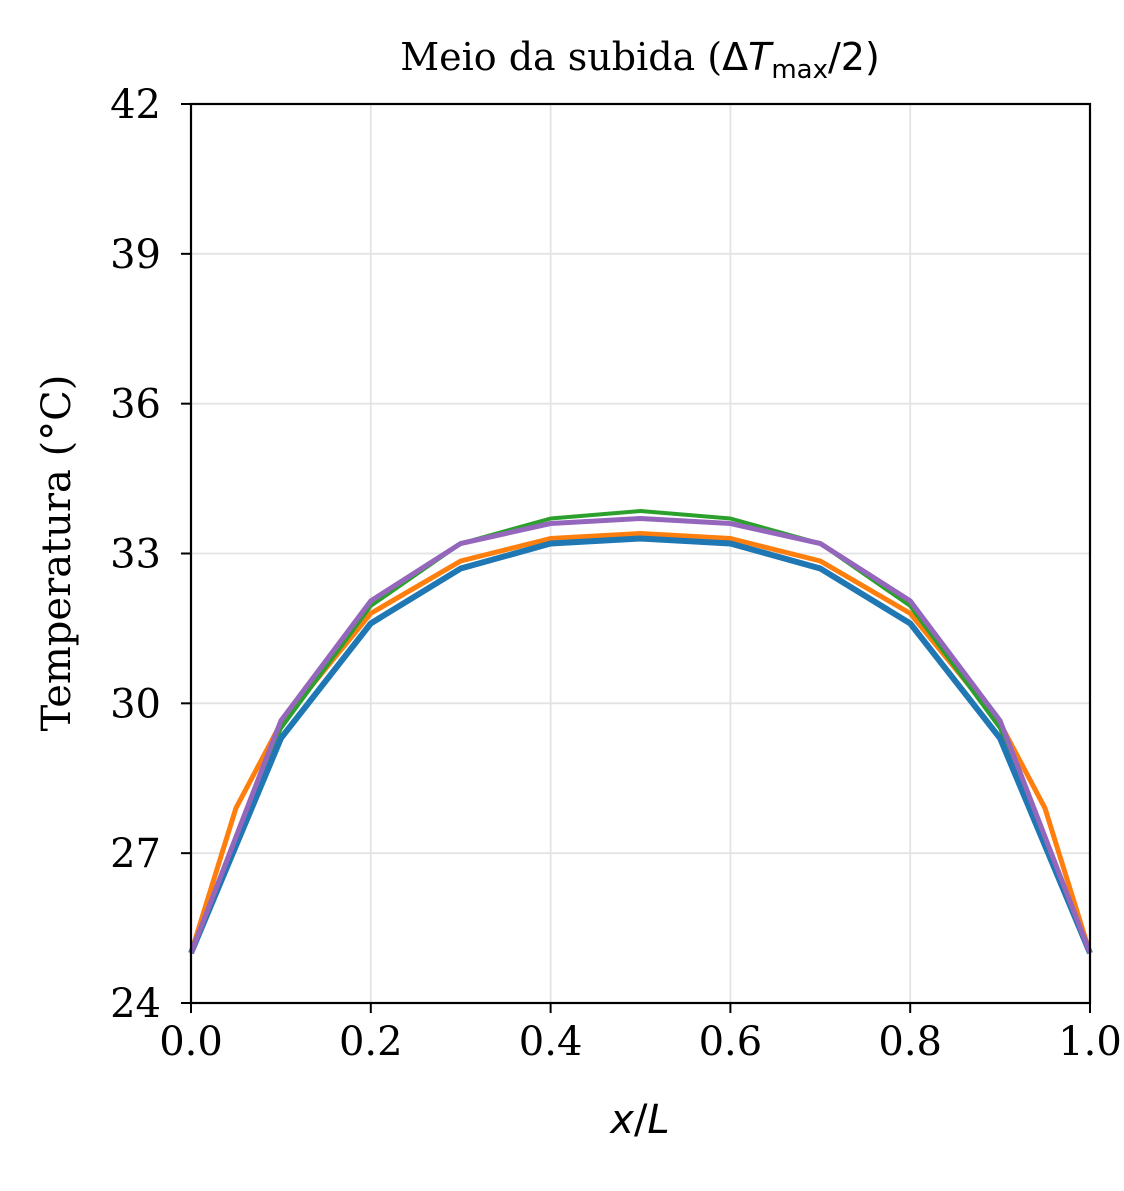  Describe the element at coordinates (135, 704) in the screenshot. I see `y-tick-label: 30` at that location.